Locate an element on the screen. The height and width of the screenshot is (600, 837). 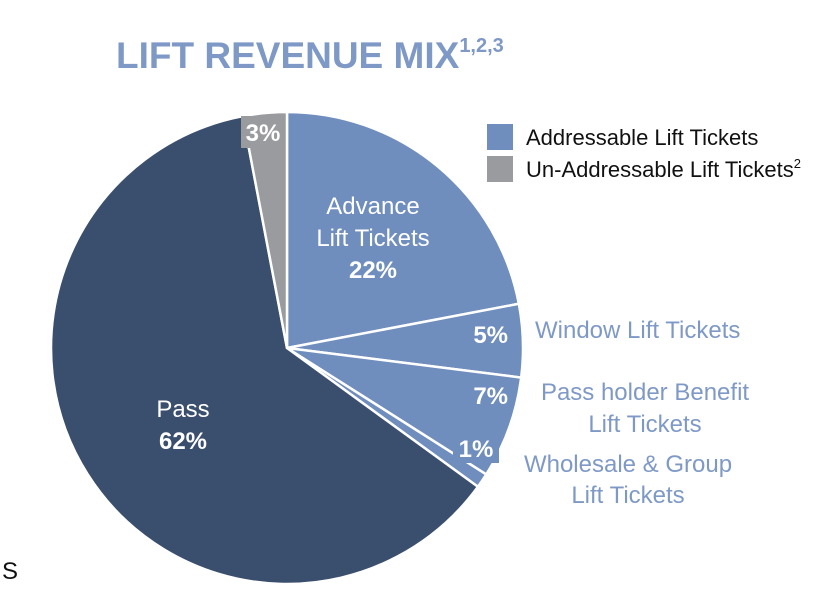
chart-title: LIFT REVENUE MIX1,2,3 is located at coordinates (310, 55).